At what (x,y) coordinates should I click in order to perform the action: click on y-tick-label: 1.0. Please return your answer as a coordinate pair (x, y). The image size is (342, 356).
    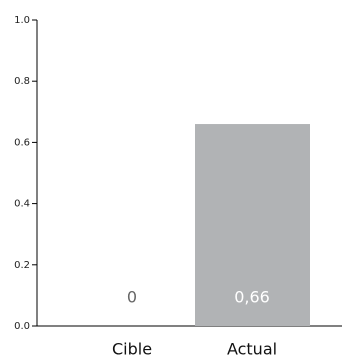
    Looking at the image, I should click on (22, 20).